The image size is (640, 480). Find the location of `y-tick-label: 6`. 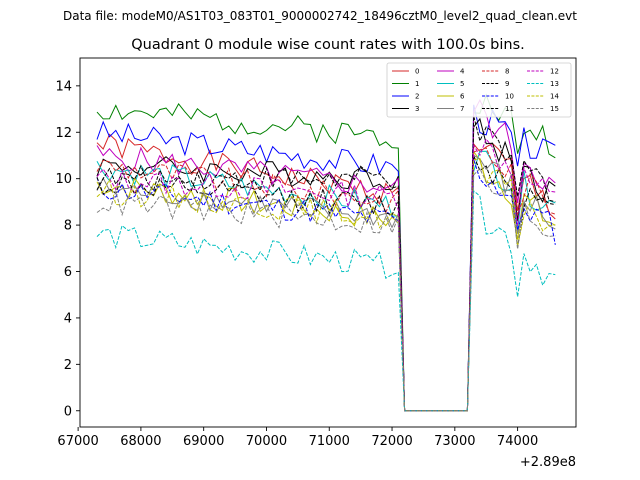

y-tick-label: 6 is located at coordinates (68, 272).